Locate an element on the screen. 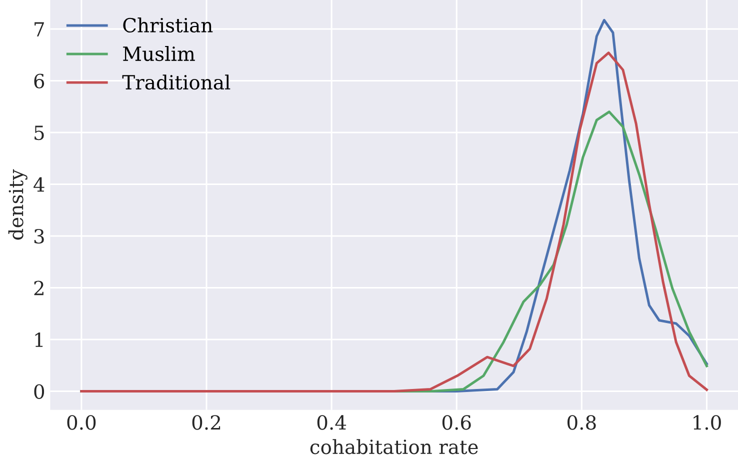 This screenshot has height=458, width=738. x-tick-label: 0.0 is located at coordinates (81, 422).